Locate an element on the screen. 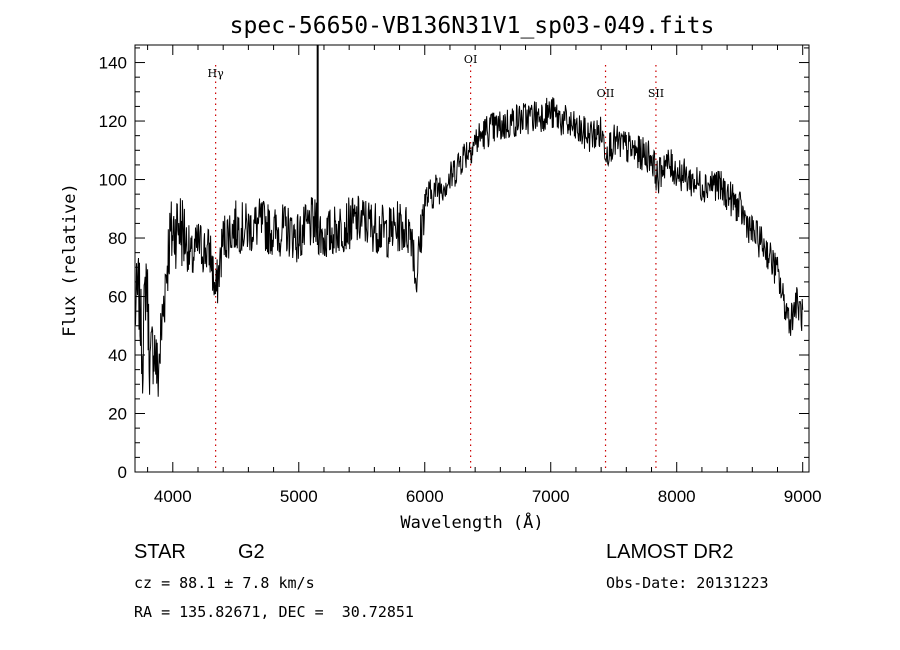 This screenshot has width=900, height=650. spectral-line-label: OII is located at coordinates (606, 93).